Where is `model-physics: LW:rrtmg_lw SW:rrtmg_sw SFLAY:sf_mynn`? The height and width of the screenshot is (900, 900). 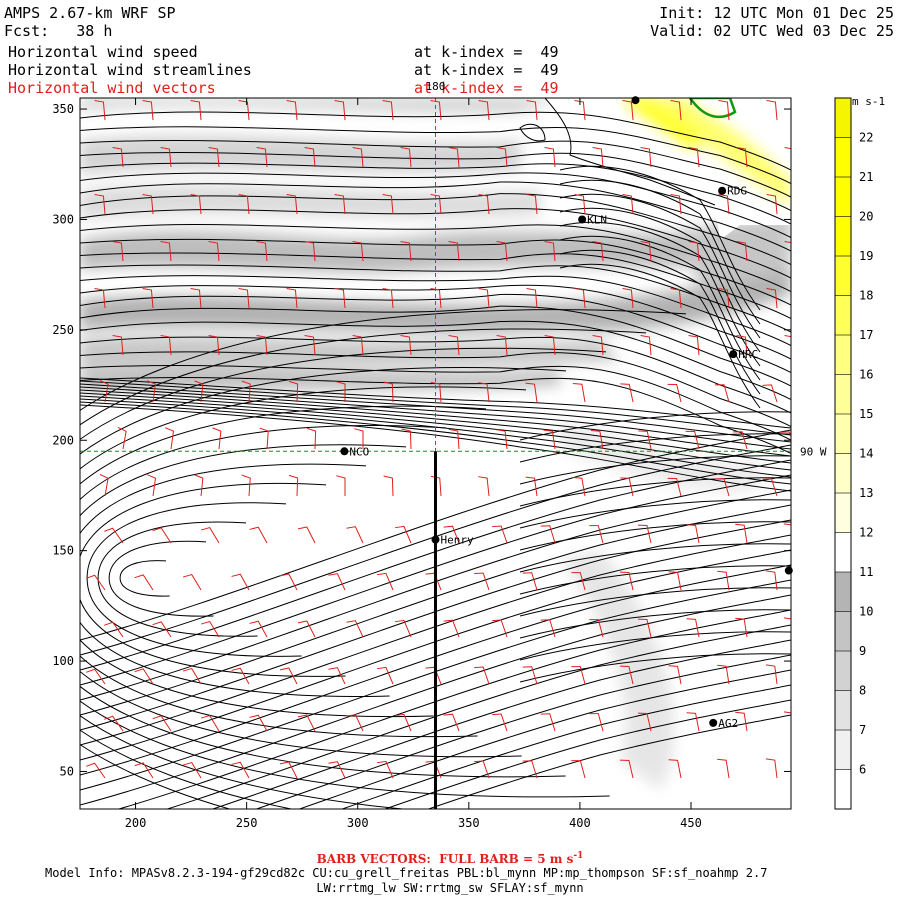 model-physics: LW:rrtmg_lw SW:rrtmg_sw SFLAY:sf_mynn is located at coordinates (450, 888).